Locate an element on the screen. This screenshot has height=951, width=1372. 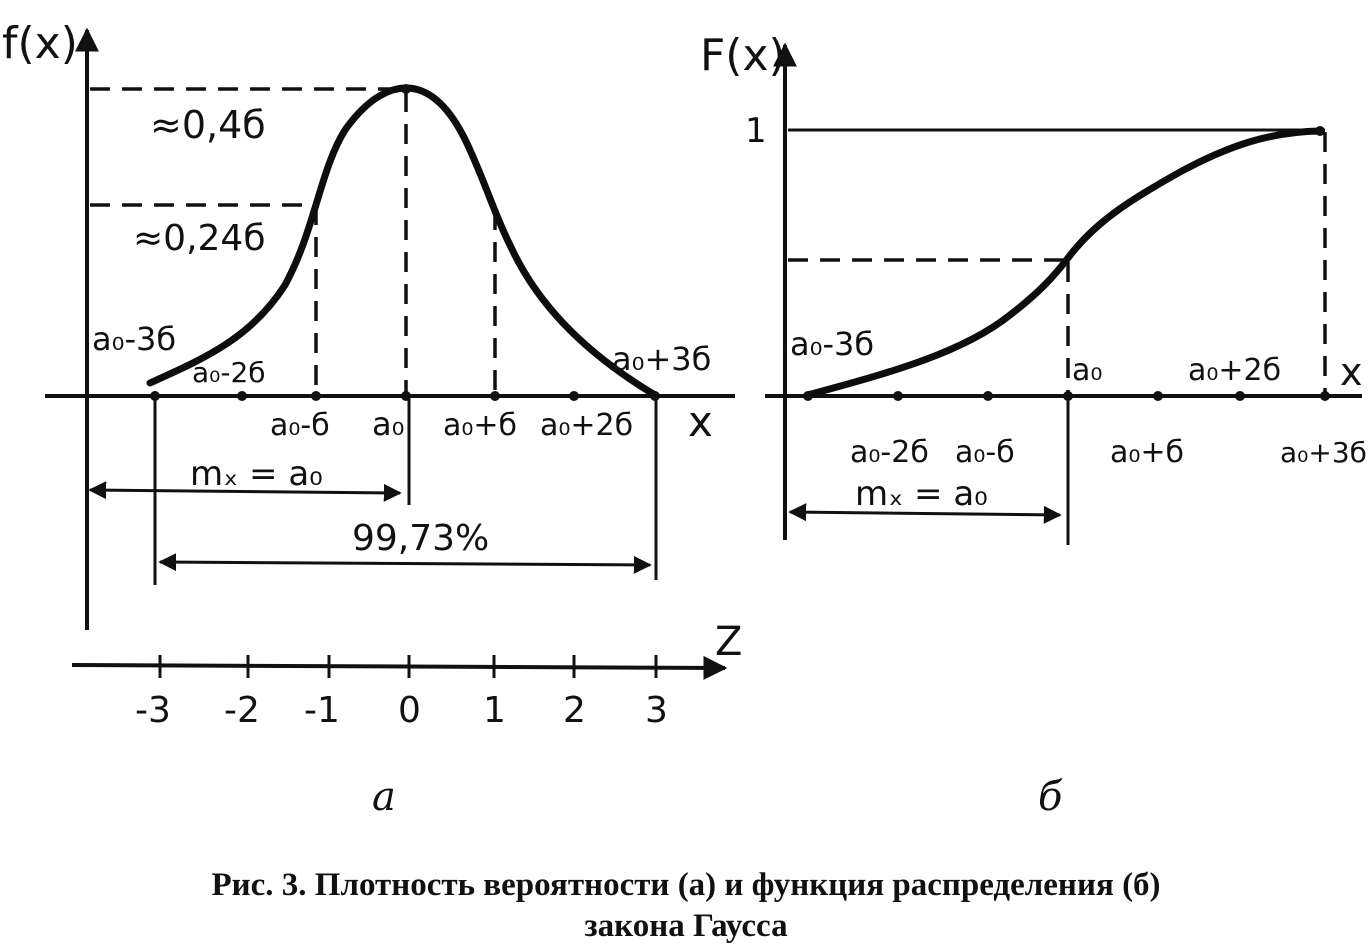
a-peak-label: ≈0,4б is located at coordinates (208, 125).